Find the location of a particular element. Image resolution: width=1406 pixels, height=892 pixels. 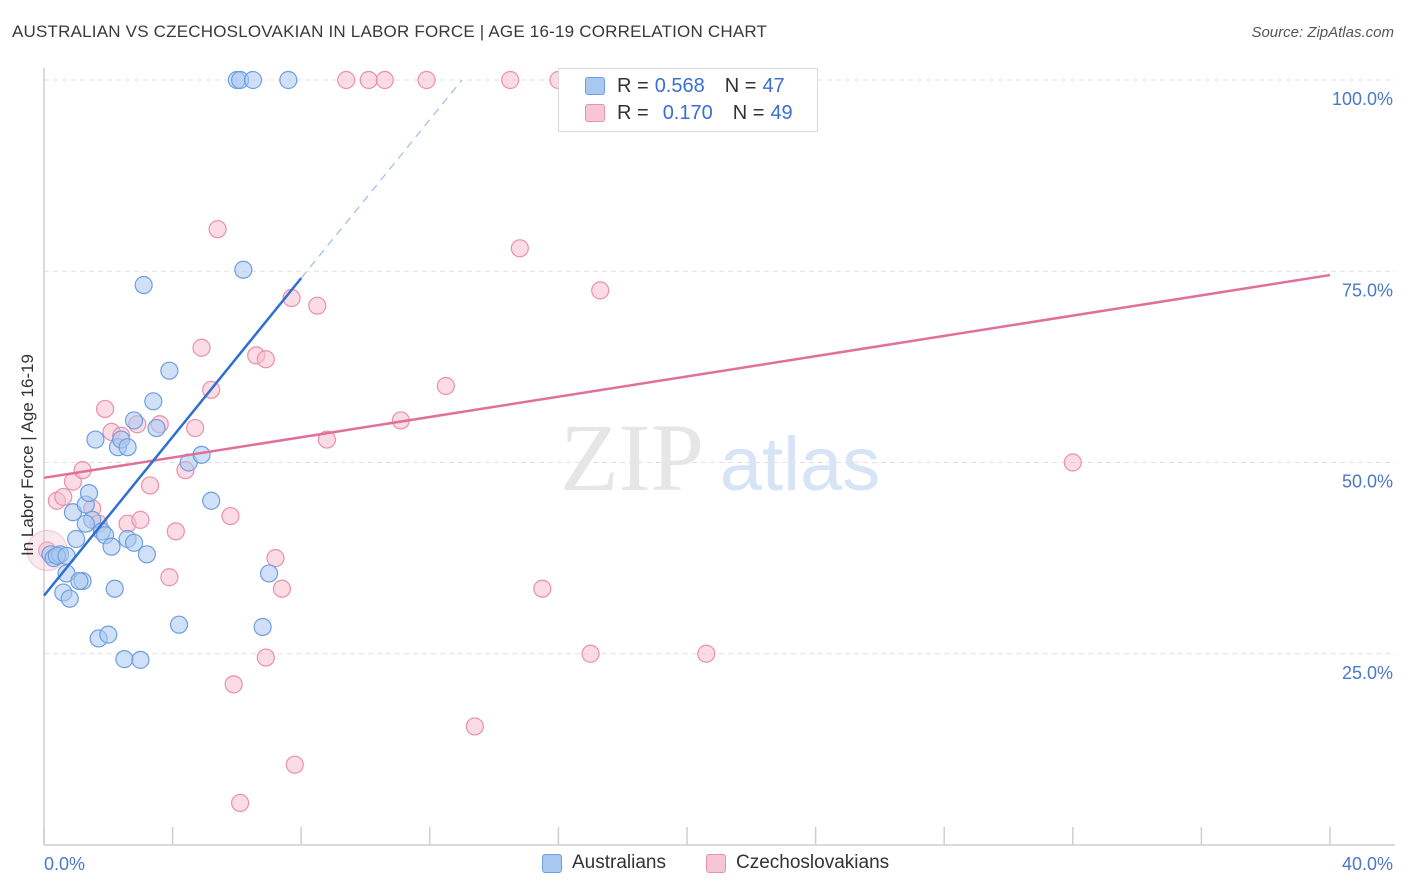

r-value: 0.170 is located at coordinates (687, 112).